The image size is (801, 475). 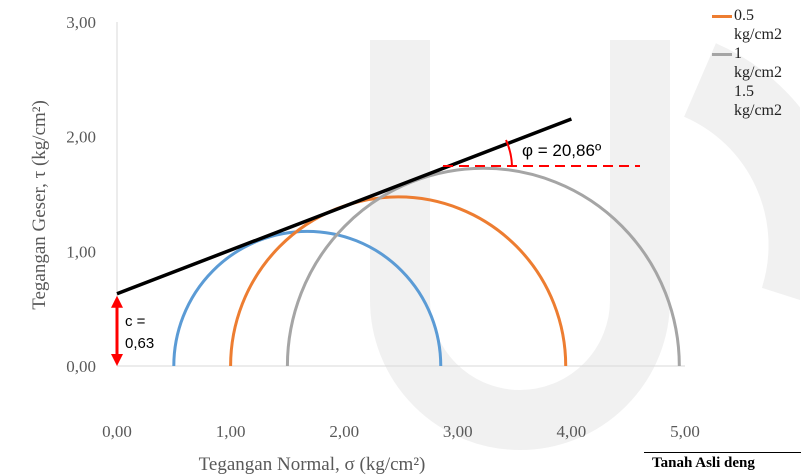 What do you see at coordinates (685, 431) in the screenshot?
I see `x-tick-label: 5,00` at bounding box center [685, 431].